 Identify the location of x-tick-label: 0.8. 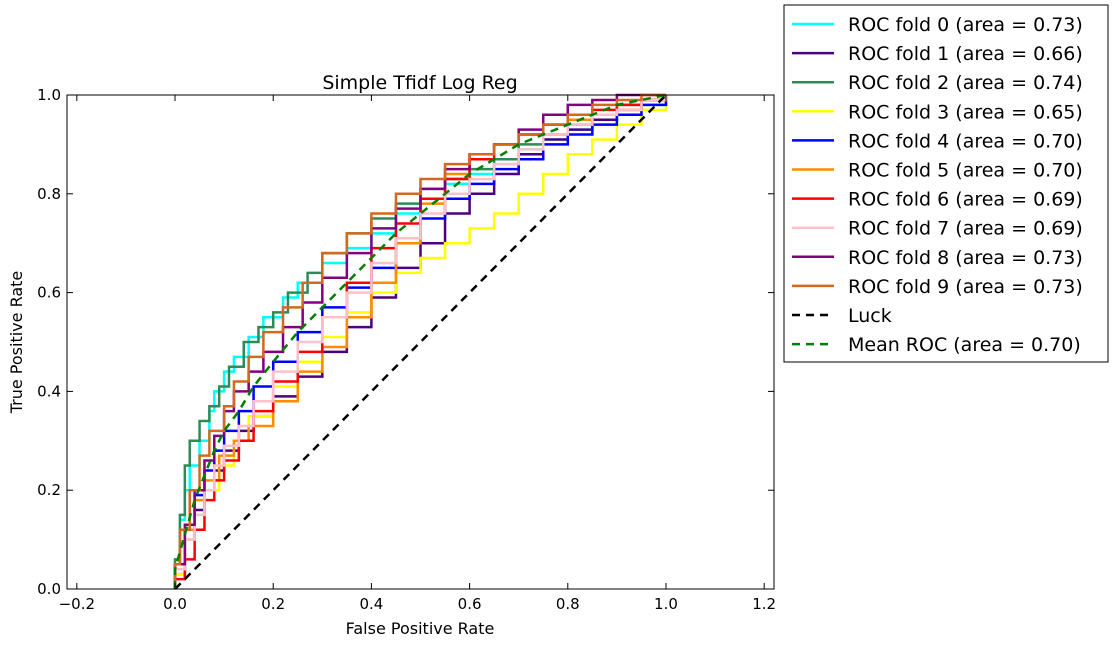
(568, 604).